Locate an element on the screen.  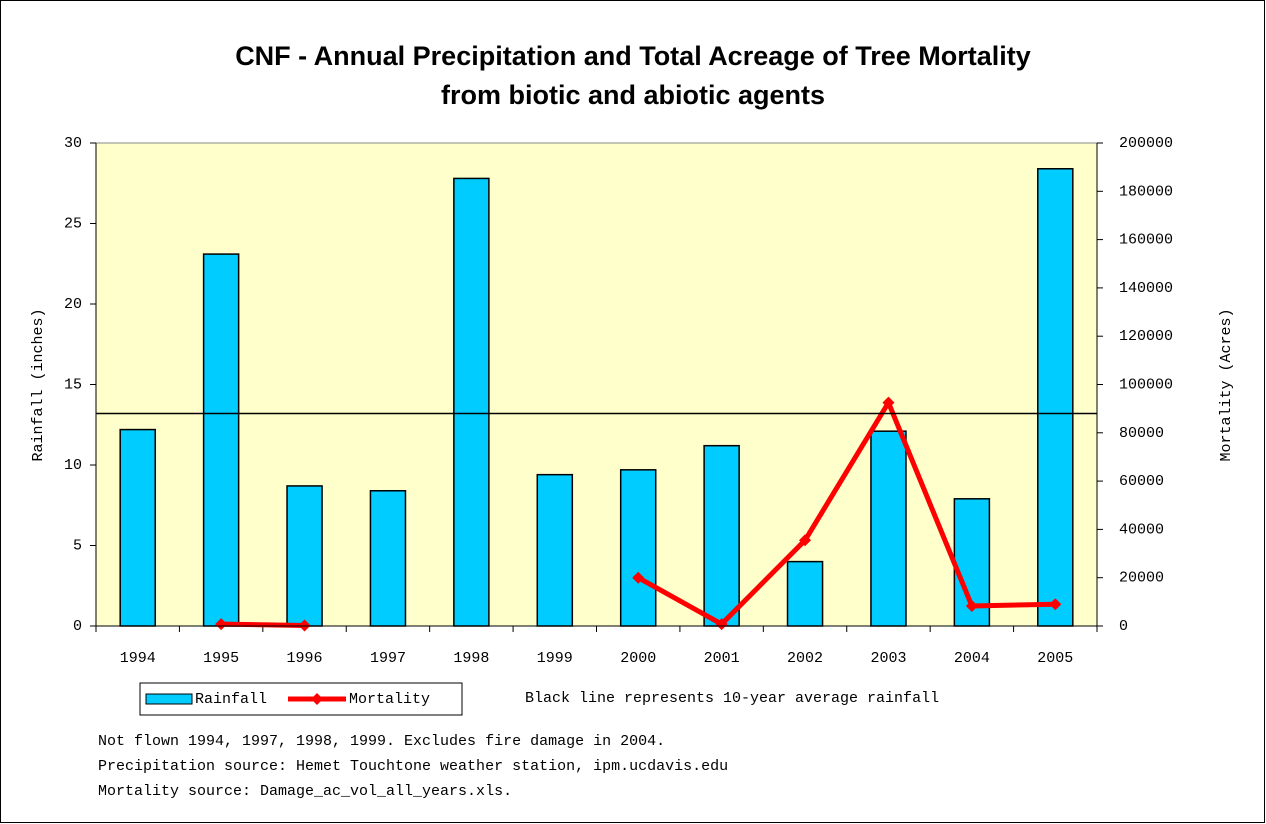
x-tick-label: 2000 is located at coordinates (638, 658).